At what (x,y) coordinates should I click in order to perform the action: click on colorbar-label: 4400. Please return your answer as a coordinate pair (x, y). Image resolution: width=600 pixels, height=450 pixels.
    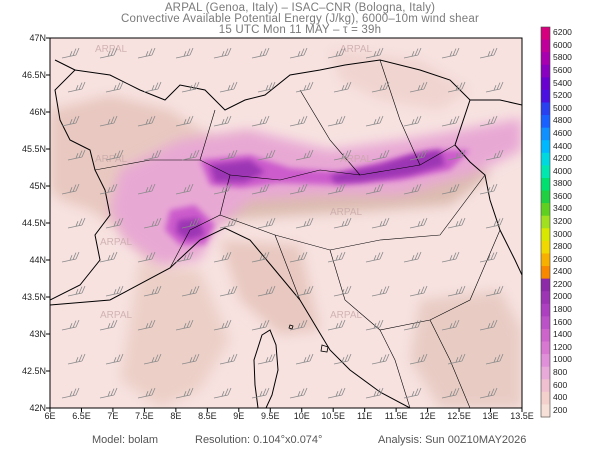
    Looking at the image, I should click on (562, 145).